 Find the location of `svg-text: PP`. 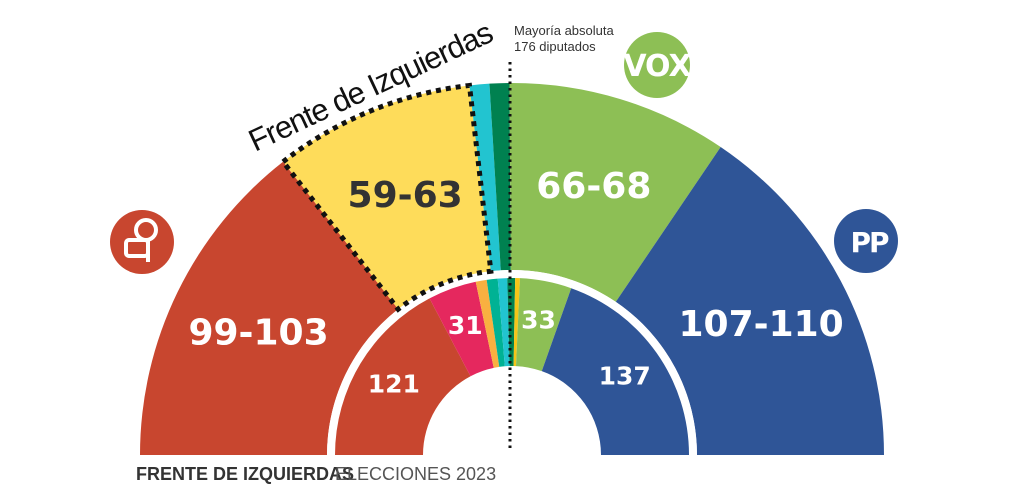

svg-text: PP is located at coordinates (869, 242).